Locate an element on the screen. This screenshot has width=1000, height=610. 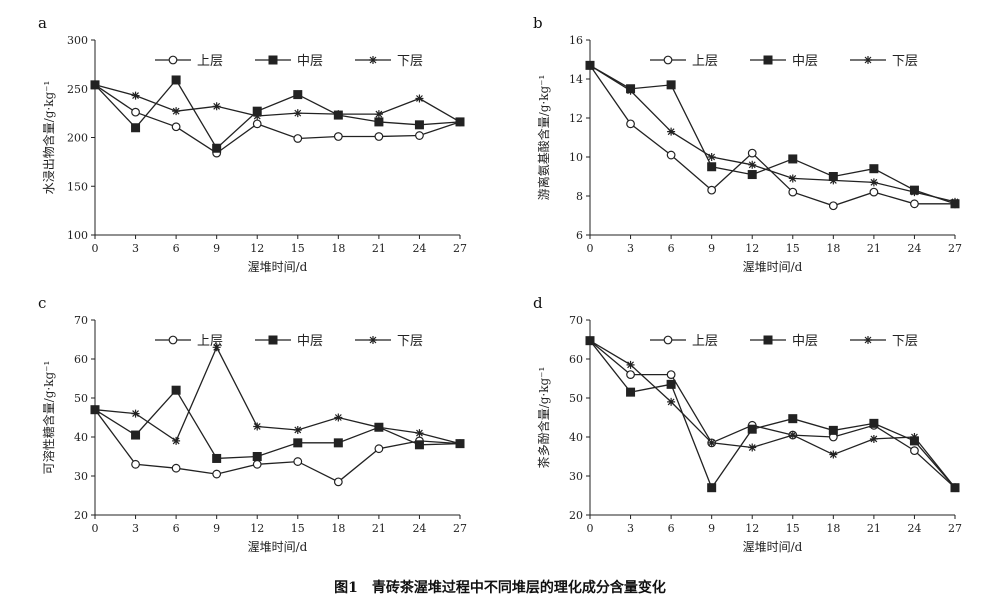
y-tick-label: 6 is located at coordinates (579, 235).